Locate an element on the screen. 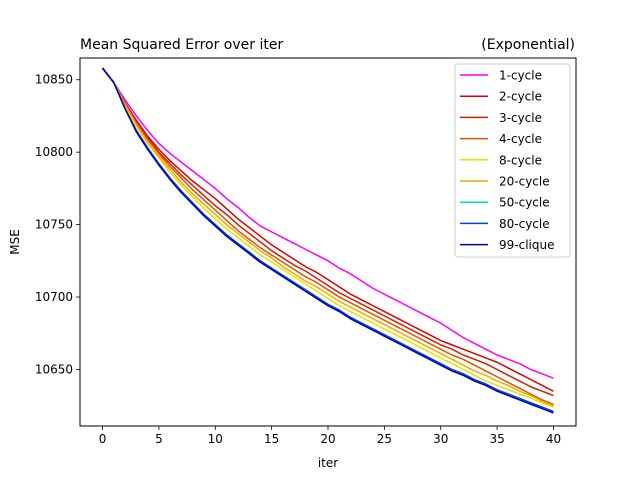  x-tick-label: 40 is located at coordinates (553, 439).